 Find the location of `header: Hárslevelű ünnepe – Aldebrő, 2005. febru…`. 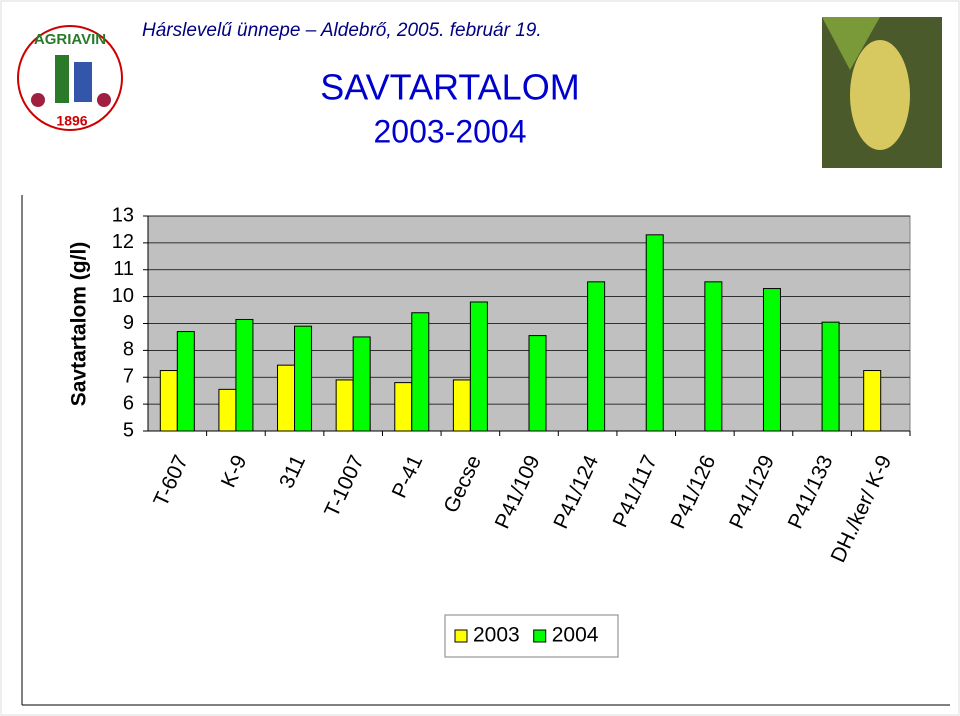

header: Hárslevelű ünnepe – Aldebrő, 2005. febru… is located at coordinates (342, 30).